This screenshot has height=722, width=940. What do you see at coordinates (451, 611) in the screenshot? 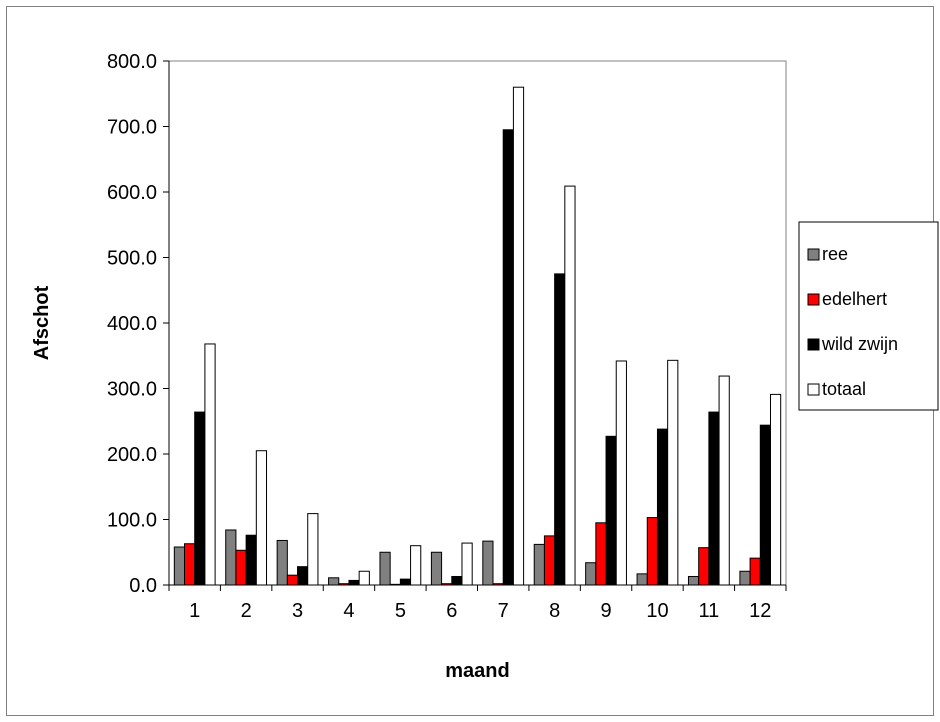
I see `x-tick-label: 6` at bounding box center [451, 611].